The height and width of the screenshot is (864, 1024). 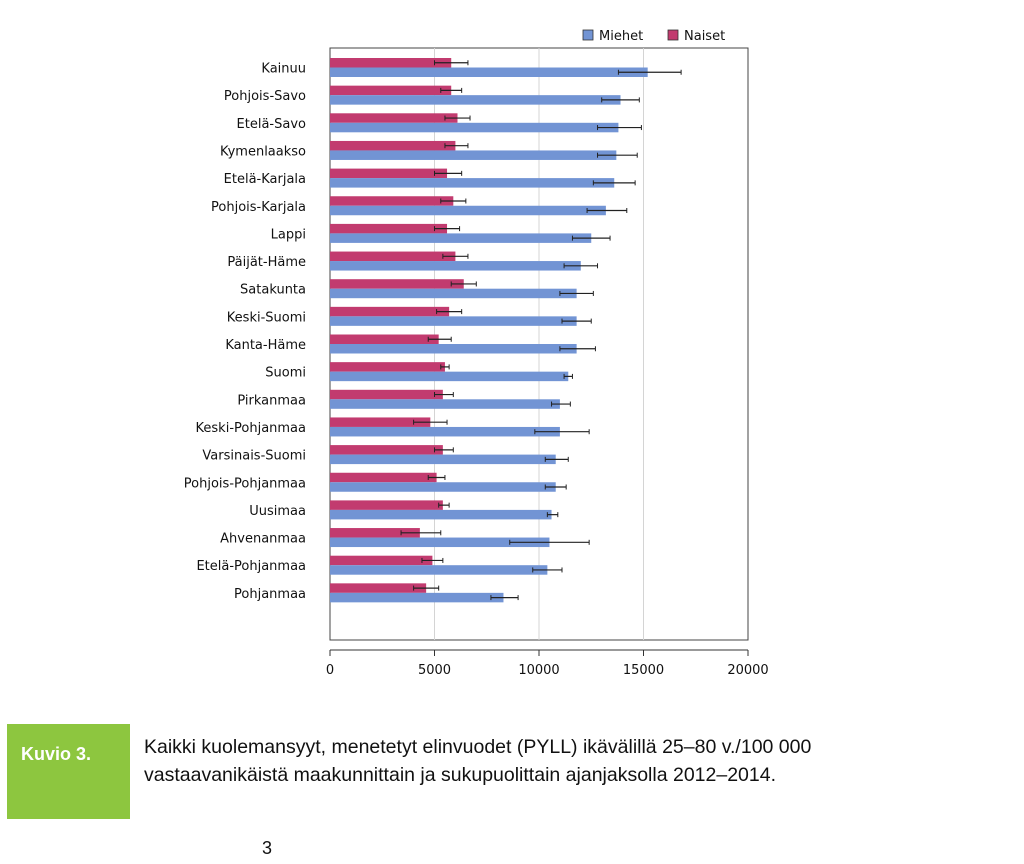 What do you see at coordinates (251, 428) in the screenshot?
I see `category-label: Keski-Pohjanmaa` at bounding box center [251, 428].